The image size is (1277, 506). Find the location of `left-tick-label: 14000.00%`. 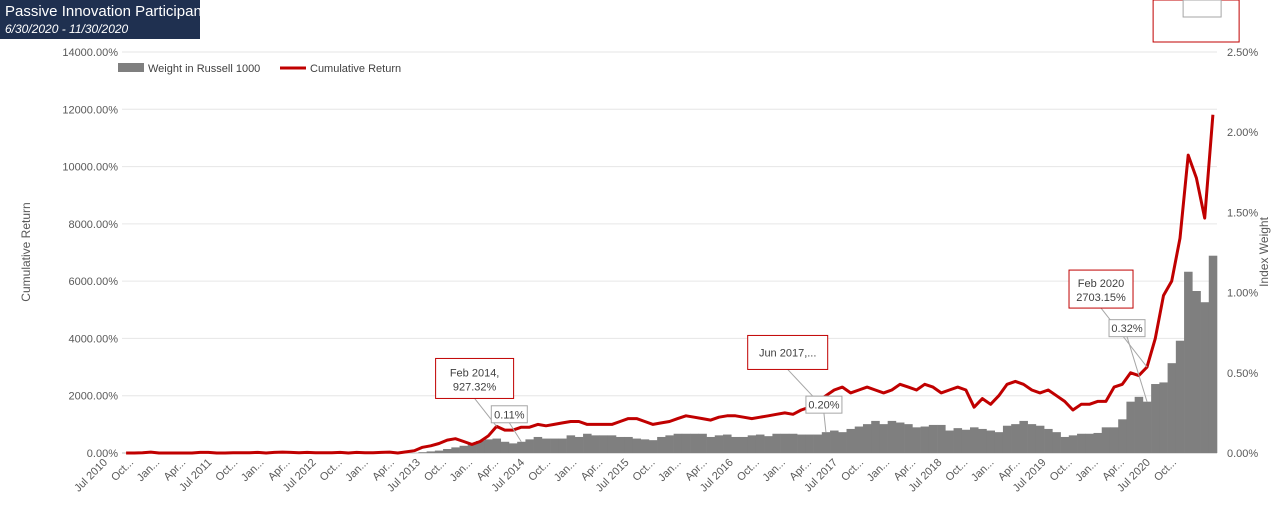

left-tick-label: 14000.00% is located at coordinates (90, 53).